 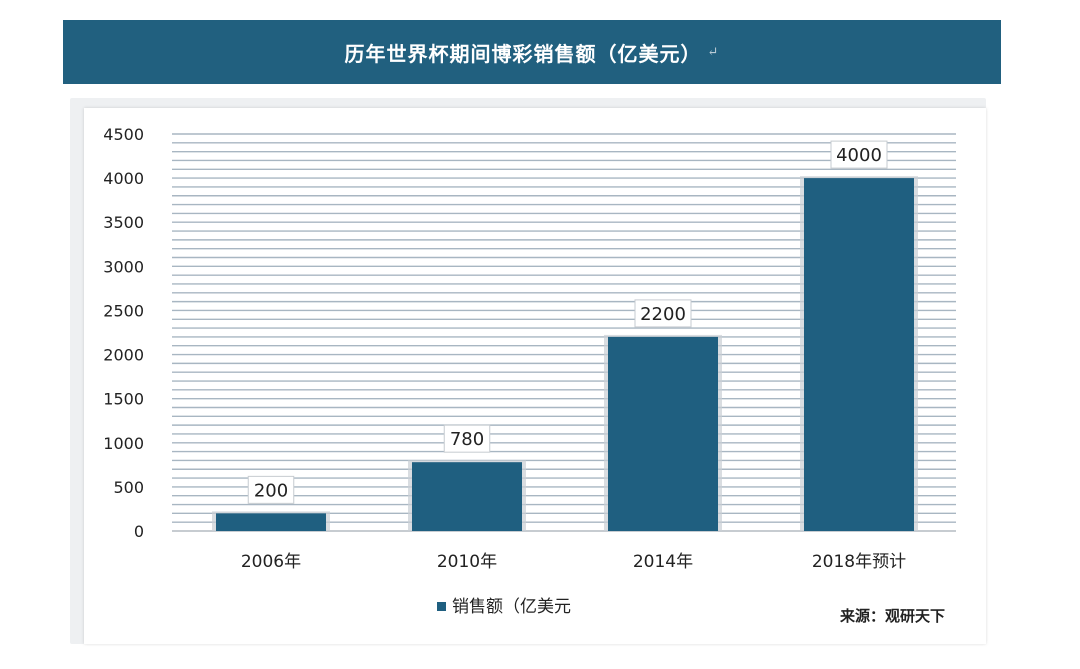 What do you see at coordinates (523, 53) in the screenshot?
I see `chart-title: 历年世界杯期间博彩销售额（亿美元）` at bounding box center [523, 53].